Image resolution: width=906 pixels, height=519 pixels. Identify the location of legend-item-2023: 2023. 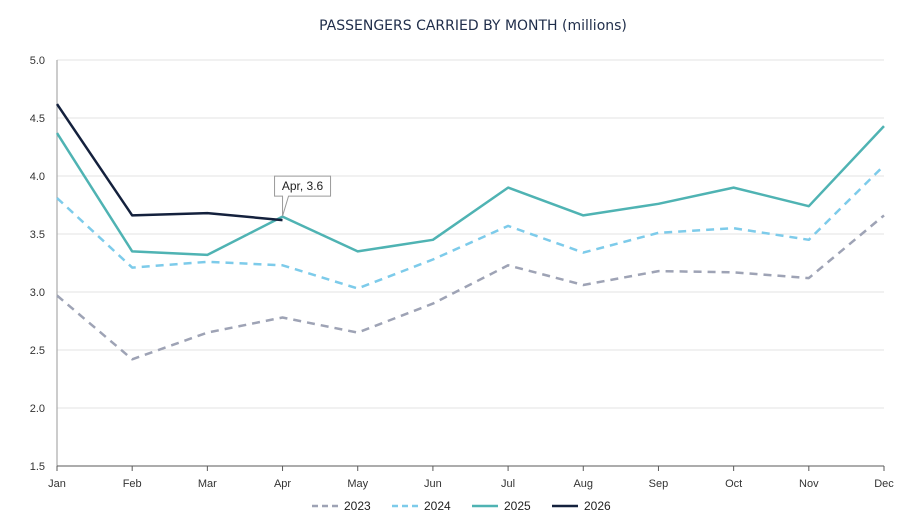
(341, 506).